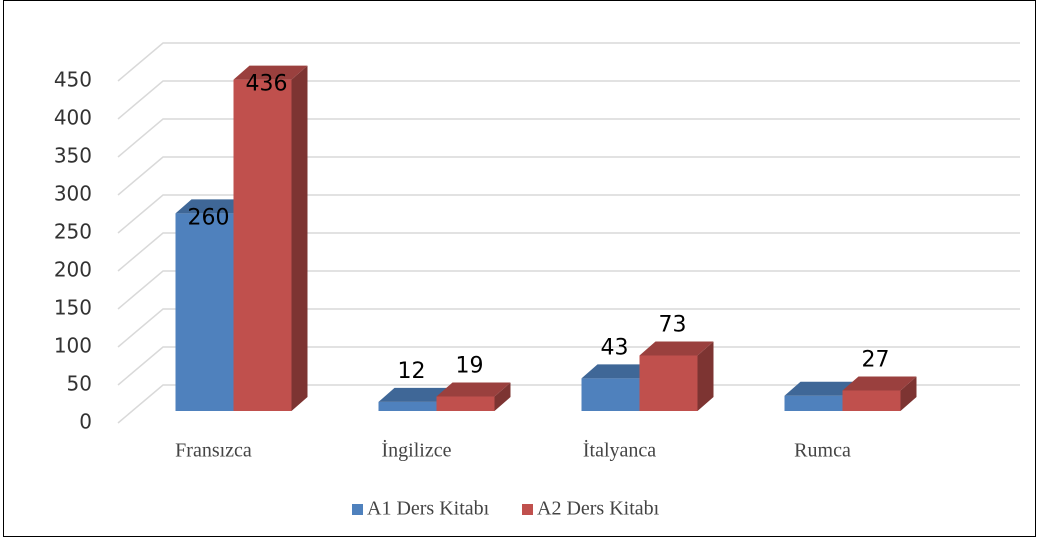 The image size is (1039, 545). Describe the element at coordinates (73, 270) in the screenshot. I see `y-tick-label: 200` at that location.